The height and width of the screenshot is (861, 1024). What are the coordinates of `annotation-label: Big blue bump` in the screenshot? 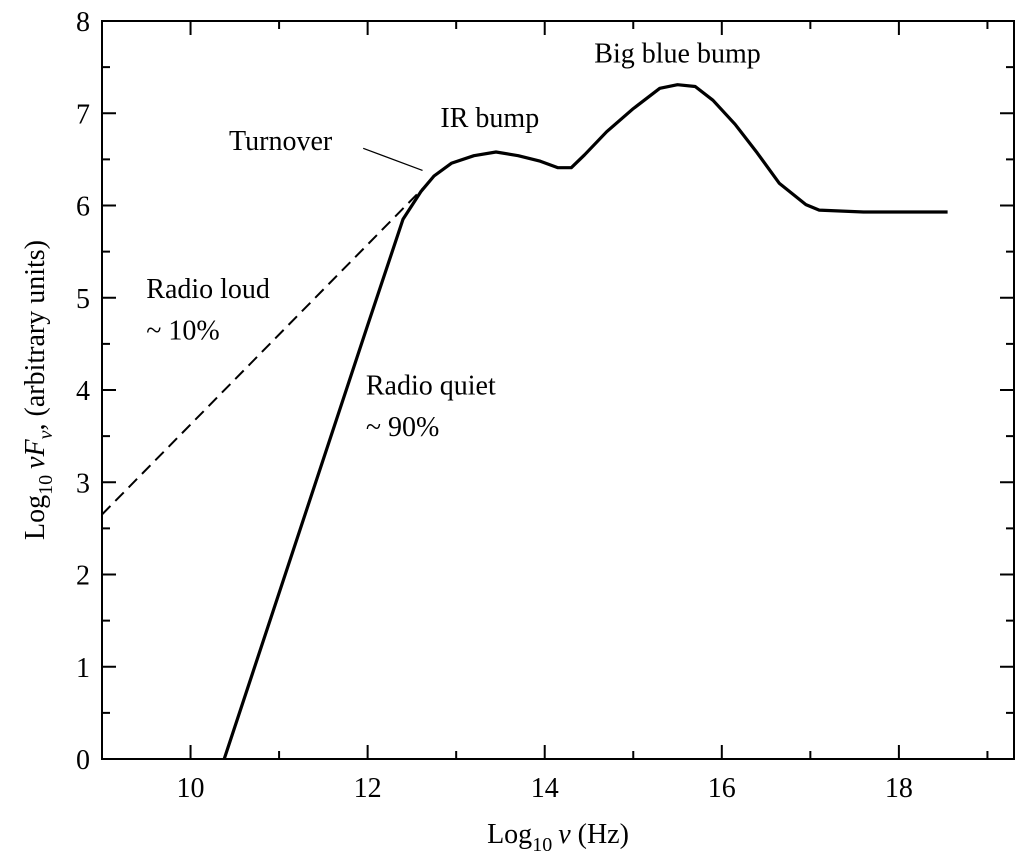 It's located at (677, 54).